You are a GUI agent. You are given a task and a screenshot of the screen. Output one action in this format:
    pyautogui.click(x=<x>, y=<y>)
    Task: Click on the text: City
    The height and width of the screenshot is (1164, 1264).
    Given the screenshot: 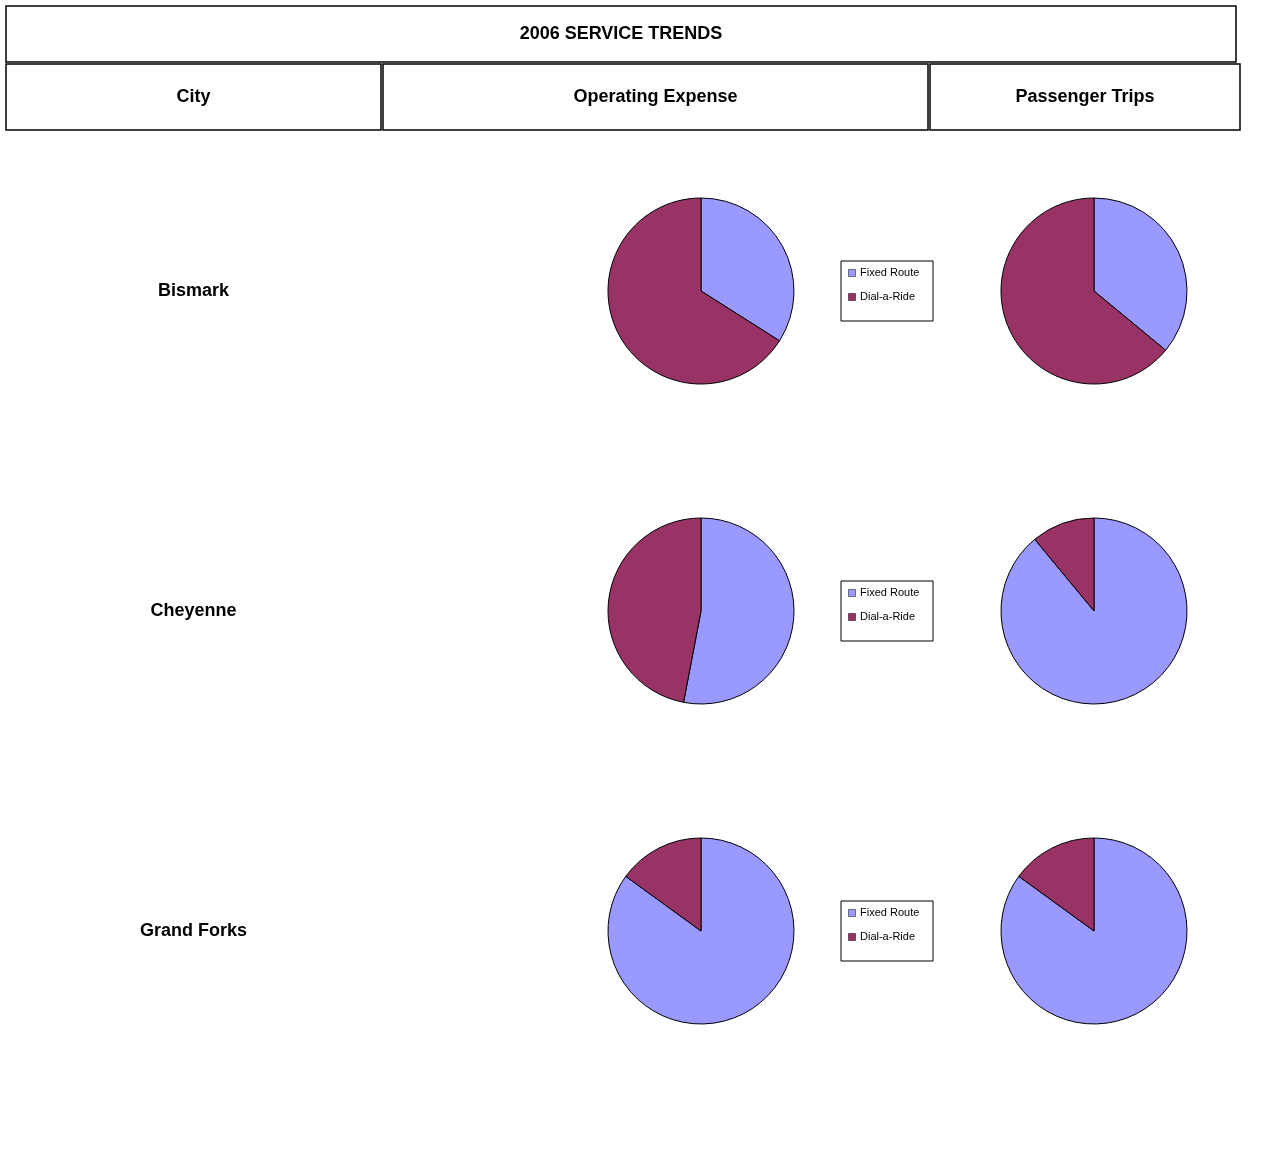 What is the action you would take?
    pyautogui.click(x=193, y=96)
    